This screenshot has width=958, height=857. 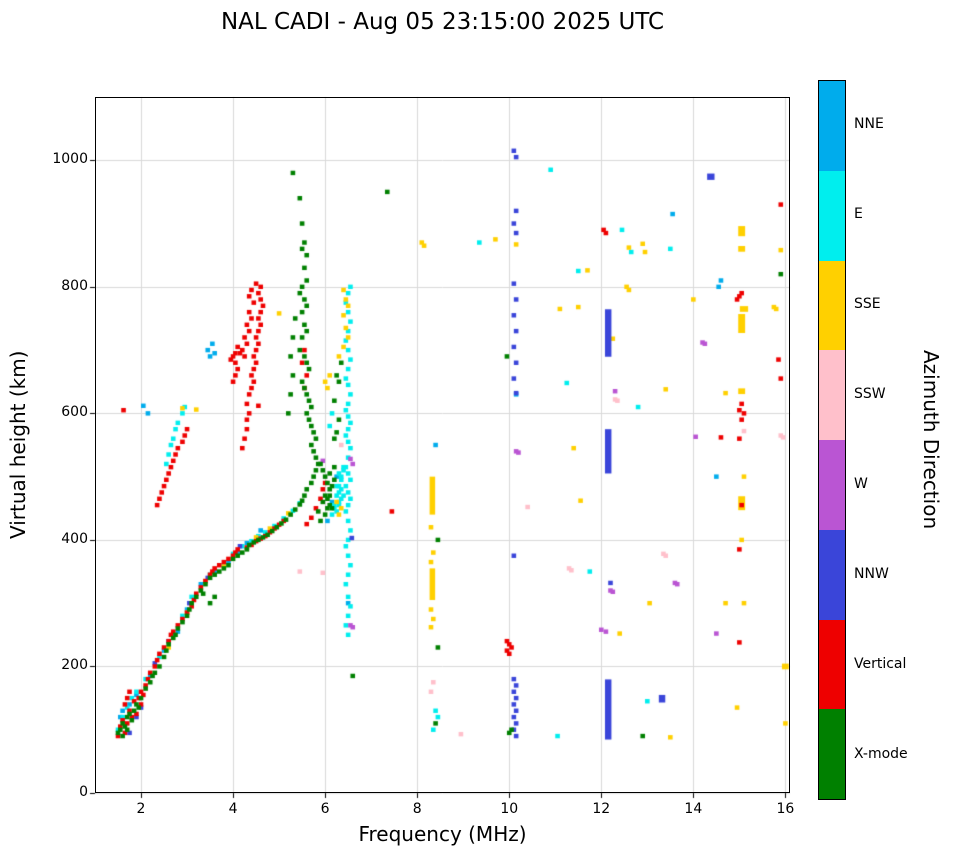 What do you see at coordinates (693, 809) in the screenshot?
I see `x-tick-label: 14` at bounding box center [693, 809].